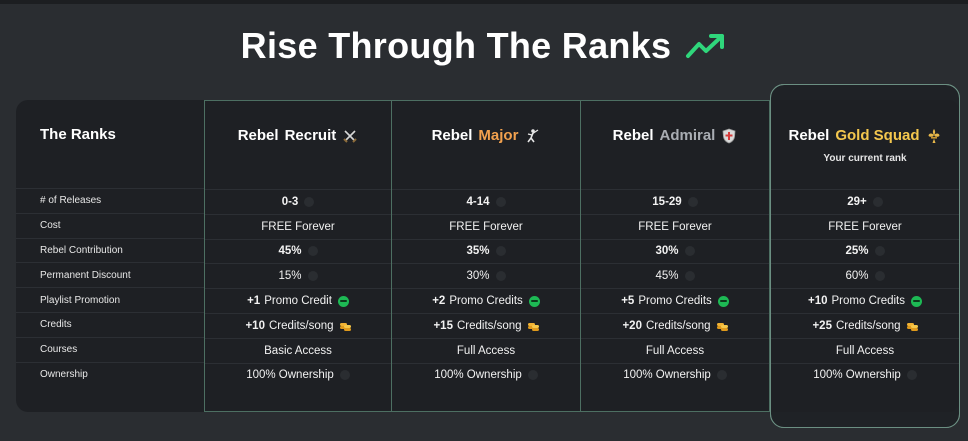 Image resolution: width=968 pixels, height=441 pixels. Describe the element at coordinates (667, 201) in the screenshot. I see `releases-value: 15-29` at that location.